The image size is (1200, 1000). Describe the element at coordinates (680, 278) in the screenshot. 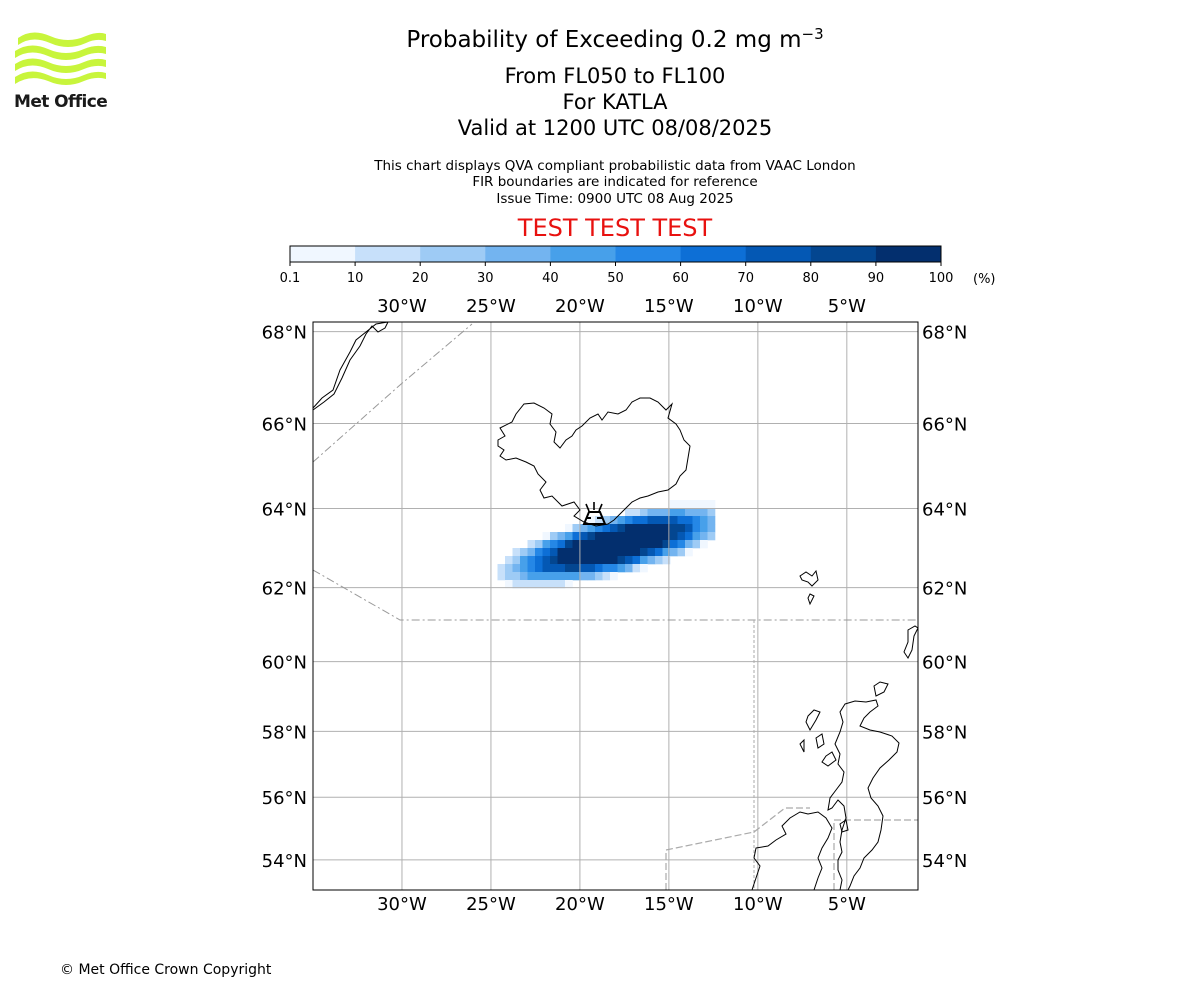

I see `colorbar-tick-label: 60` at that location.